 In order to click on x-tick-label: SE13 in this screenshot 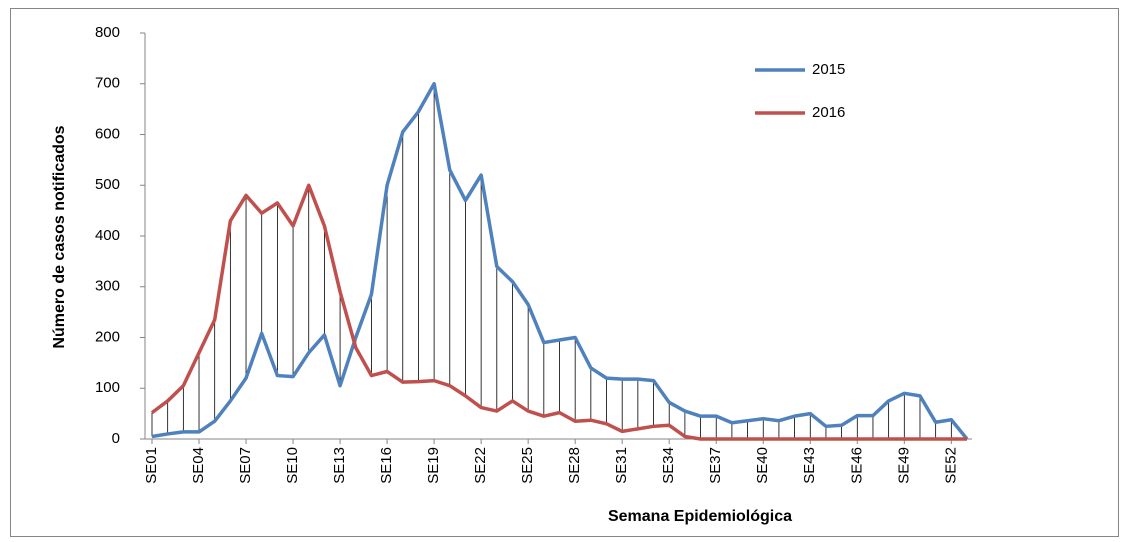, I will do `click(339, 465)`.